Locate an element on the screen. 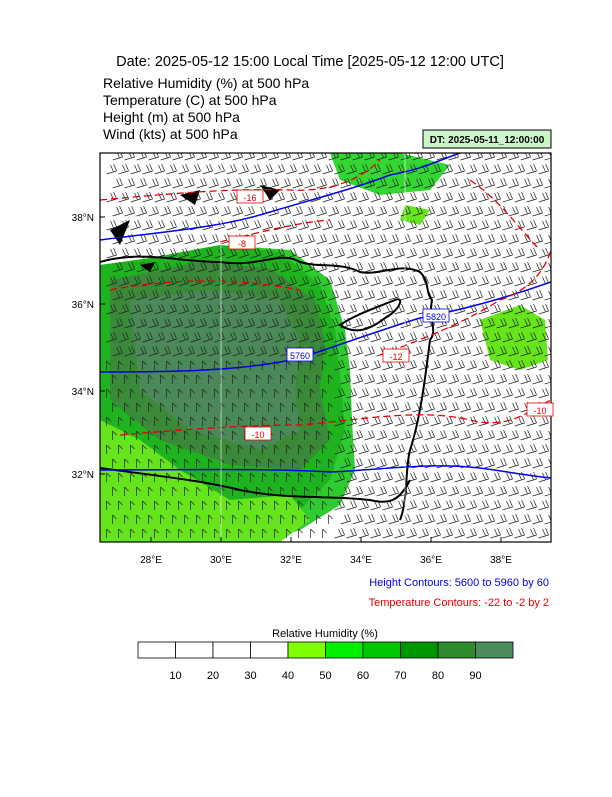 Image resolution: width=612 pixels, height=797 pixels. colorbar-label: 90 is located at coordinates (475, 676).